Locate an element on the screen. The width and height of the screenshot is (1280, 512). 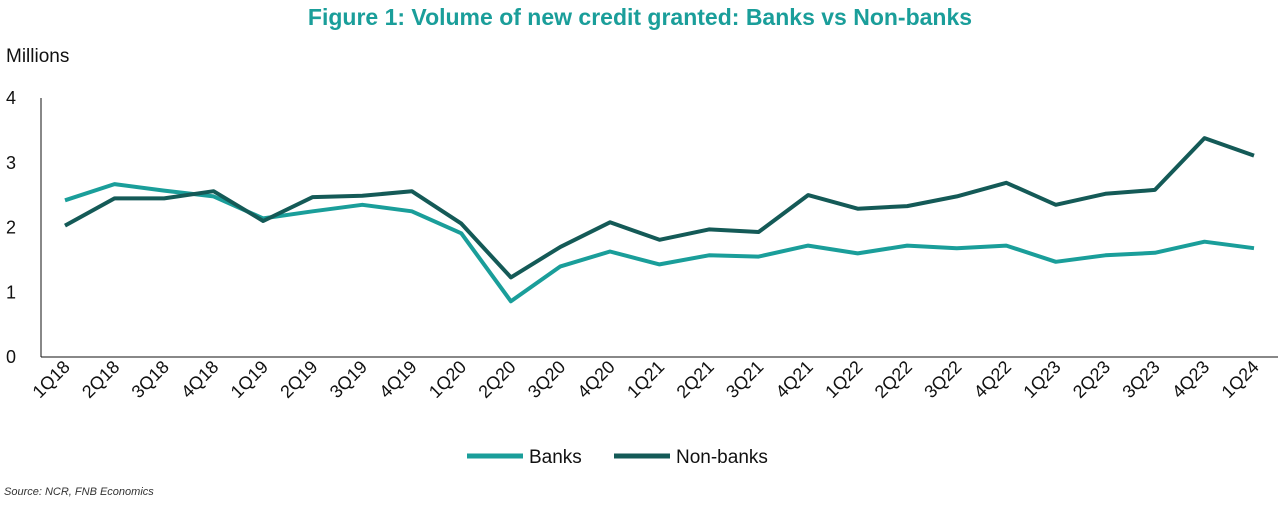
x-tick-label: 1Q20 is located at coordinates (447, 379).